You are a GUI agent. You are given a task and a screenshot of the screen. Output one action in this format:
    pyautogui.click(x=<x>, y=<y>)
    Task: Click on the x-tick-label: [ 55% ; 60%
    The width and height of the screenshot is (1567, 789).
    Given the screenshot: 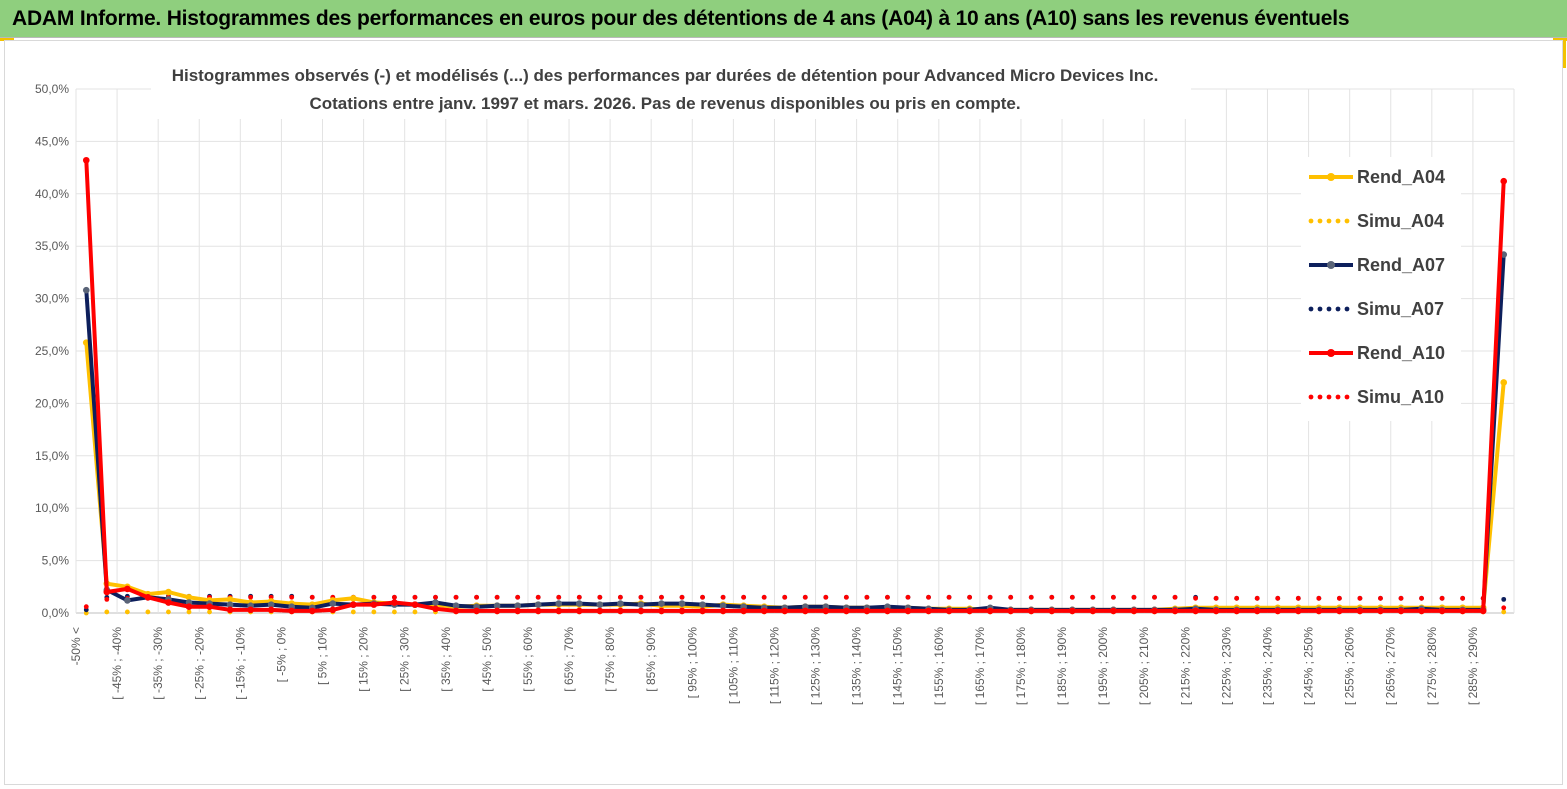 What is the action you would take?
    pyautogui.click(x=528, y=659)
    